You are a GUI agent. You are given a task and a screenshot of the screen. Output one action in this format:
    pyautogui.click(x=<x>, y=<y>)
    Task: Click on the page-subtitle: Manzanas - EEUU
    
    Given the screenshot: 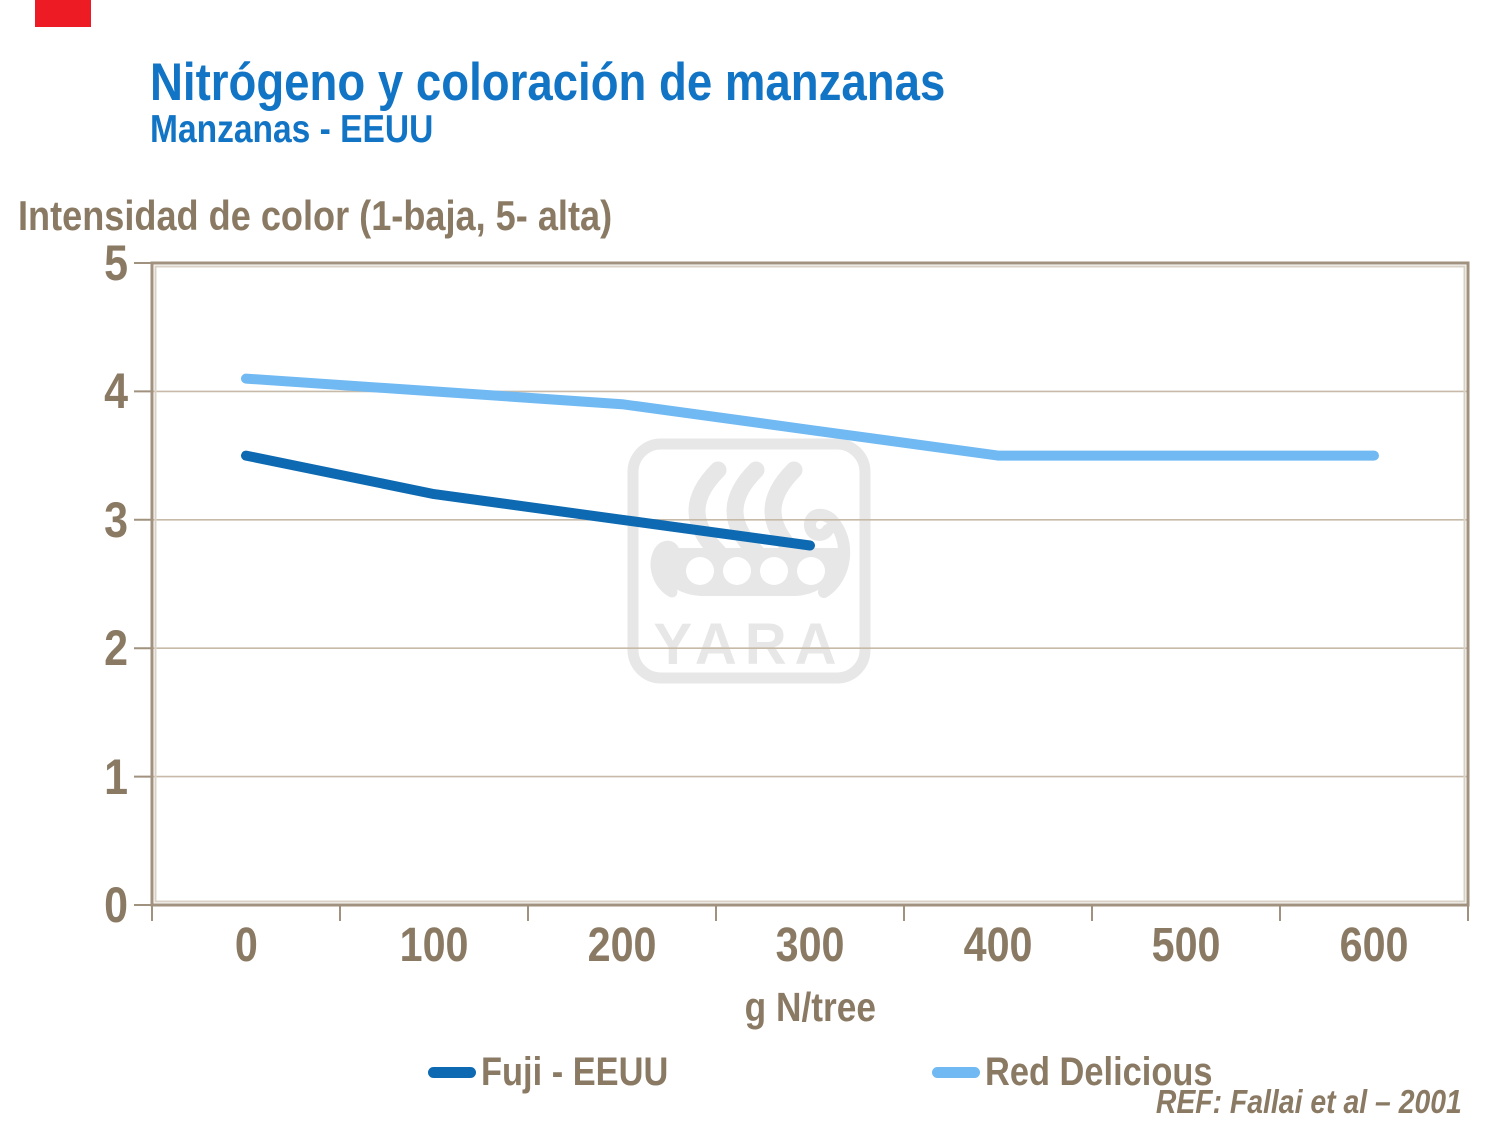 What is the action you would take?
    pyautogui.click(x=314, y=130)
    